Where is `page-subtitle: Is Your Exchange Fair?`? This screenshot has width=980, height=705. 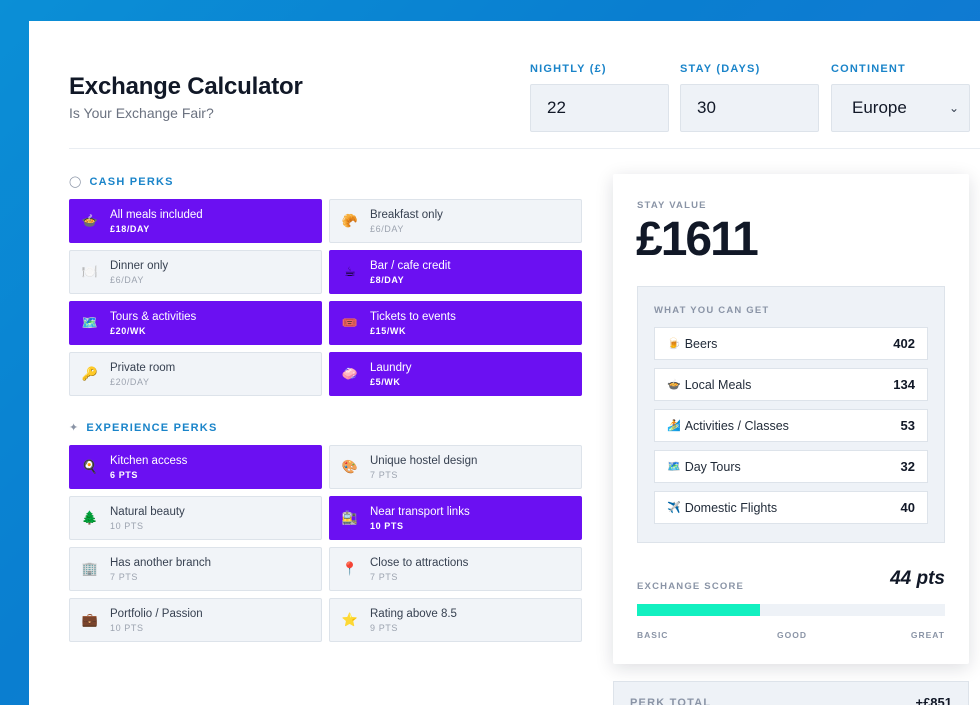 page-subtitle: Is Your Exchange Fair? is located at coordinates (141, 113).